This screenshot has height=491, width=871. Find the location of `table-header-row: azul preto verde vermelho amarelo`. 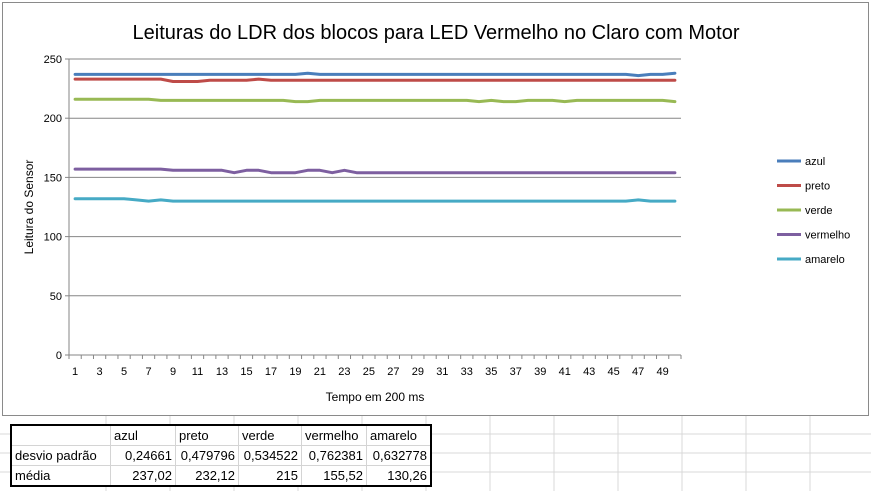

table-header-row: azul preto verde vermelho amarelo is located at coordinates (221, 435).